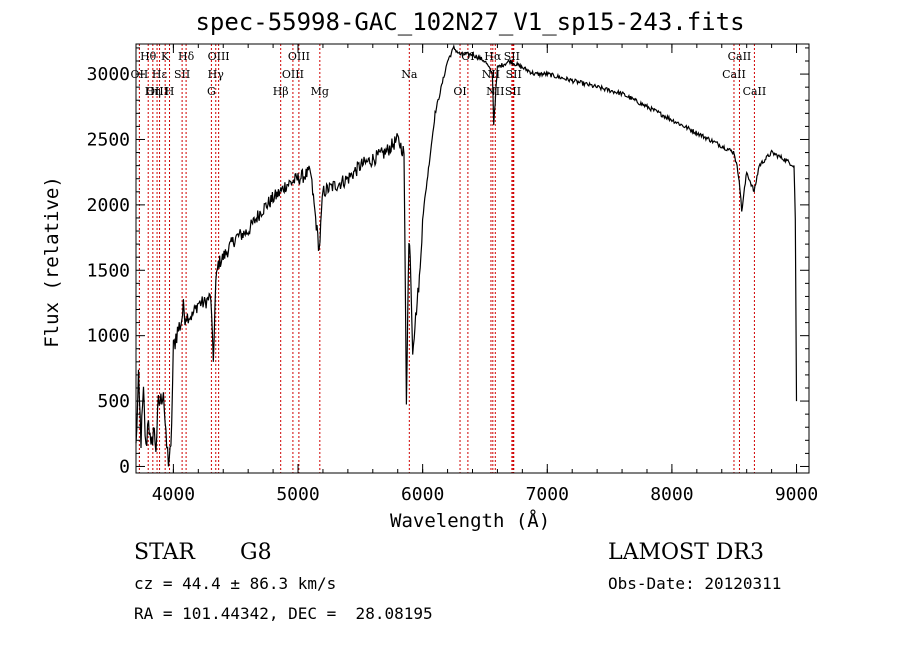  Describe the element at coordinates (470, 22) in the screenshot. I see `chart-title: spec-55998-GAC_102N27_V1_sp15-243.fits` at that location.